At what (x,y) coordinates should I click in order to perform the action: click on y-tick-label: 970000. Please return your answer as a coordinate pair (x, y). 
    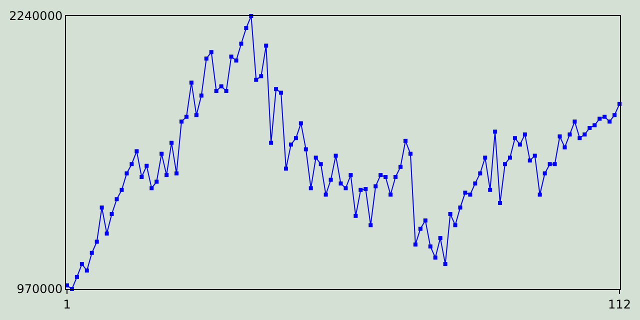
    Looking at the image, I should click on (39, 289).